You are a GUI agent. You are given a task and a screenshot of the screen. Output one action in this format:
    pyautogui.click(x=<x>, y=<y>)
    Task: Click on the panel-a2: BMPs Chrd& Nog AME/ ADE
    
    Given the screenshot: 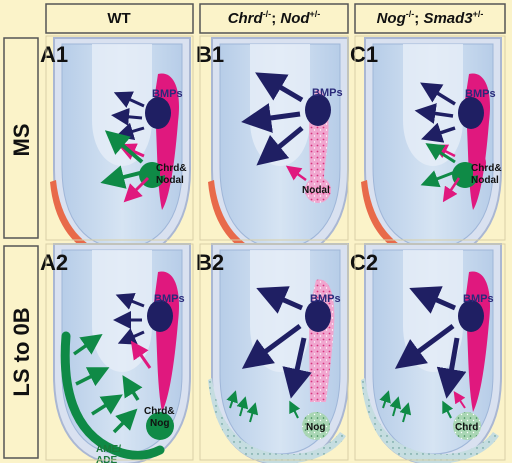 What is the action you would take?
    pyautogui.click(x=122, y=353)
    